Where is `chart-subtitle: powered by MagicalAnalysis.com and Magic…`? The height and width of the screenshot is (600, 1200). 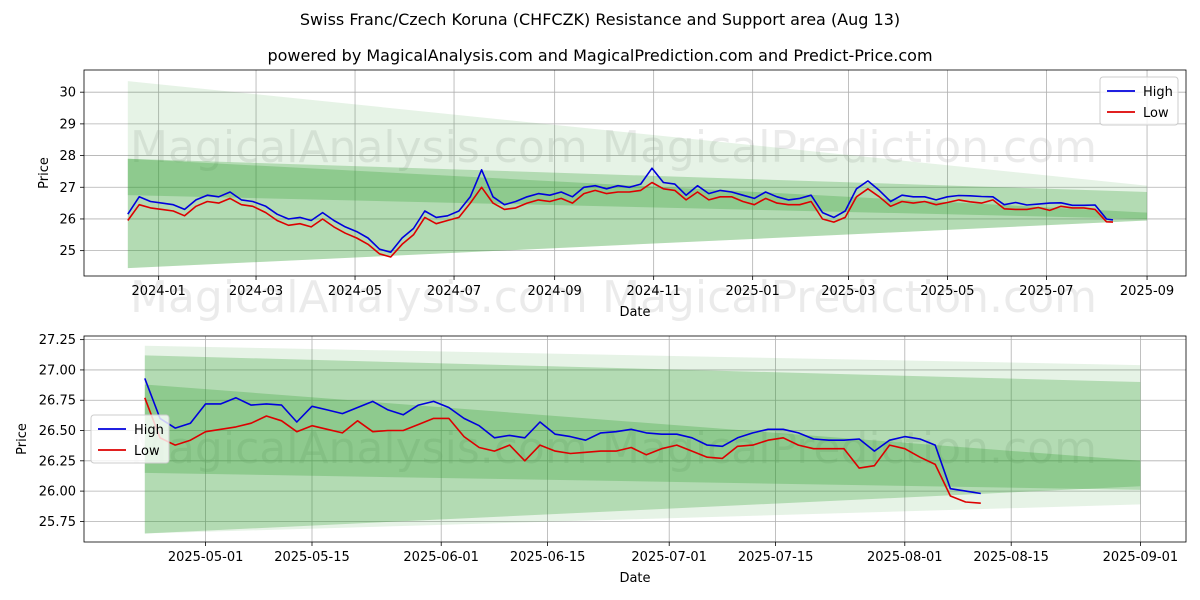 chart-subtitle: powered by MagicalAnalysis.com and Magic… is located at coordinates (600, 55).